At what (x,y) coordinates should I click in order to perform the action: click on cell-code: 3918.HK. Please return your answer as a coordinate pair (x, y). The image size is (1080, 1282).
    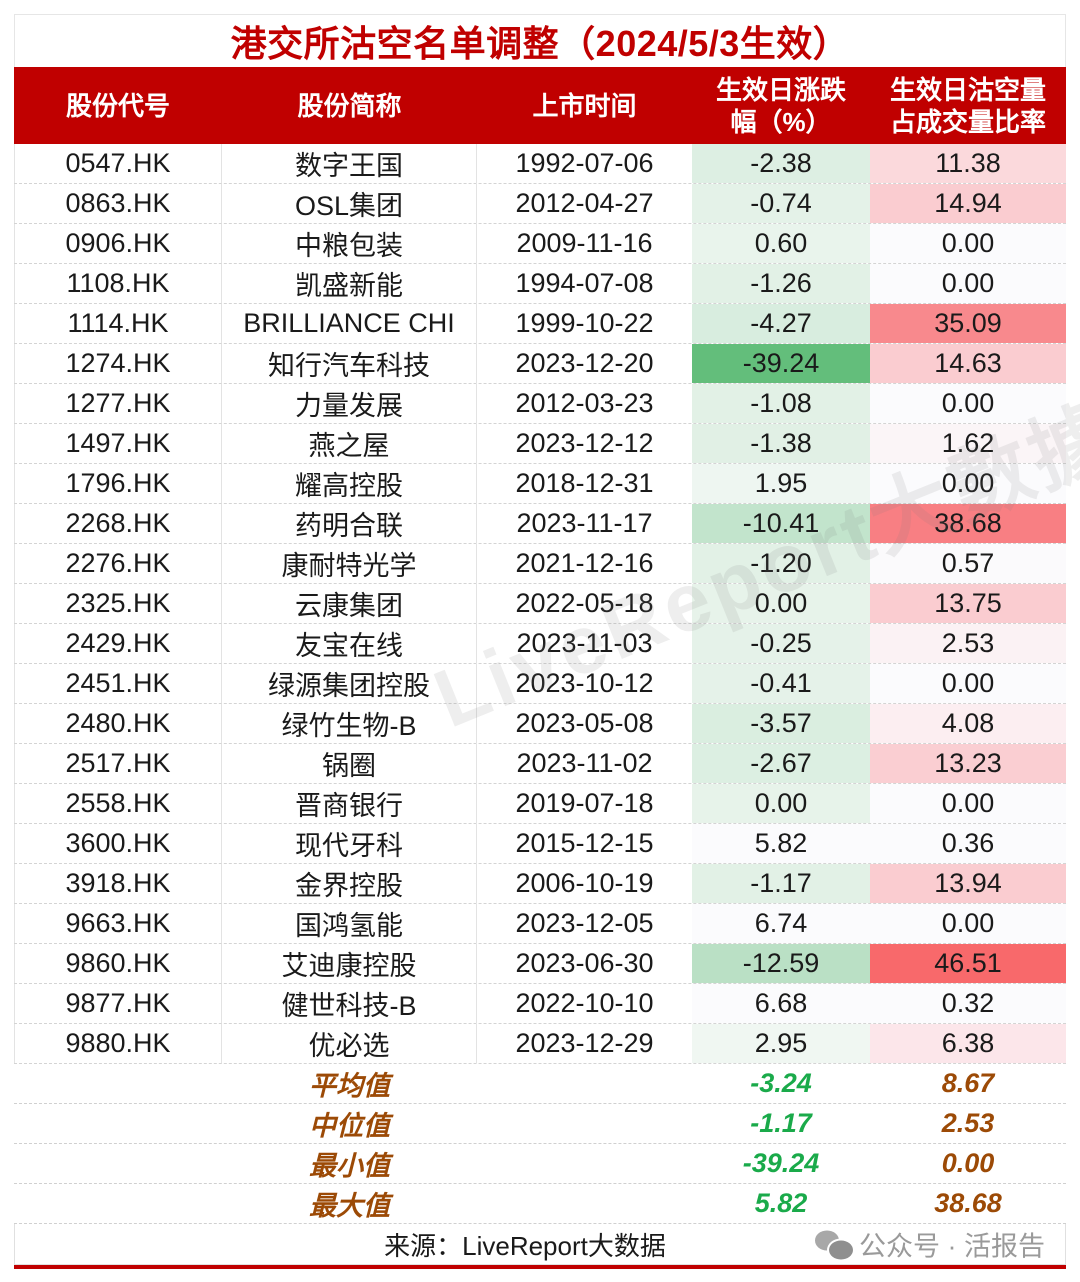
    Looking at the image, I should click on (118, 883).